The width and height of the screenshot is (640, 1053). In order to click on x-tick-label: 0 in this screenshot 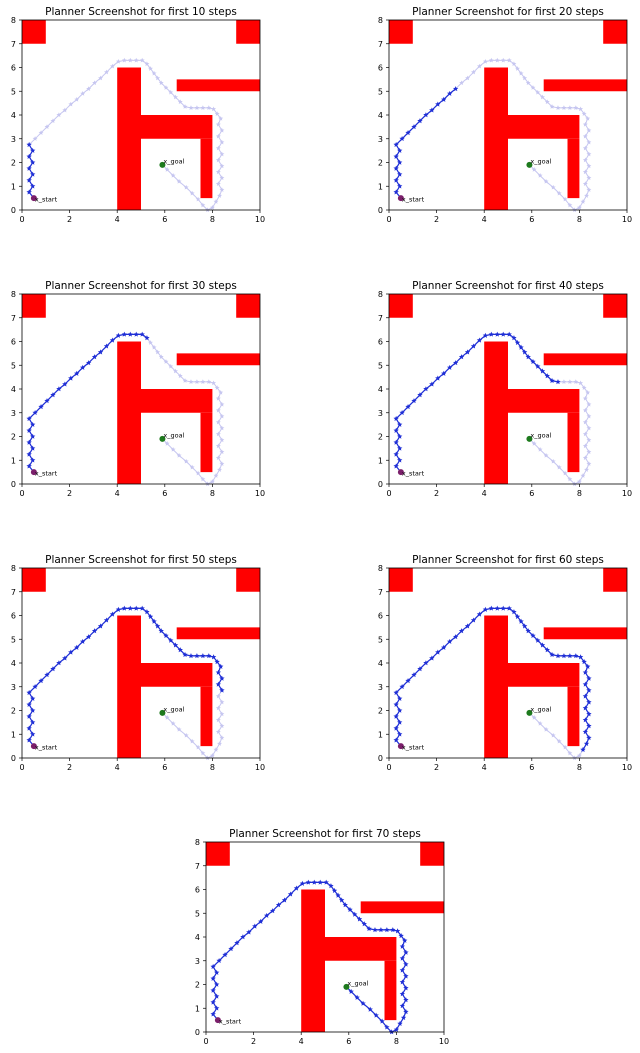, I will do `click(21, 767)`.